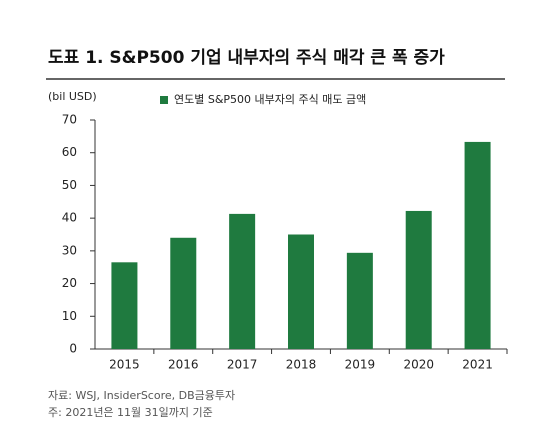  Describe the element at coordinates (69, 120) in the screenshot. I see `y-tick-label: 70` at that location.